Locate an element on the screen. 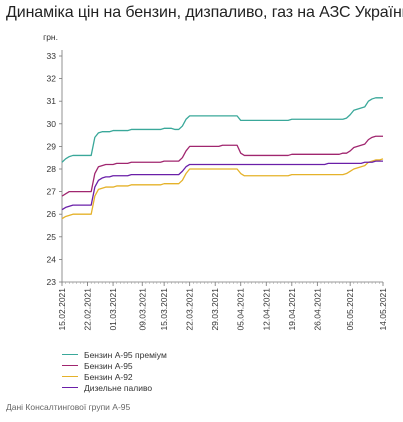  legend-item: Бензин А-92 is located at coordinates (114, 376).